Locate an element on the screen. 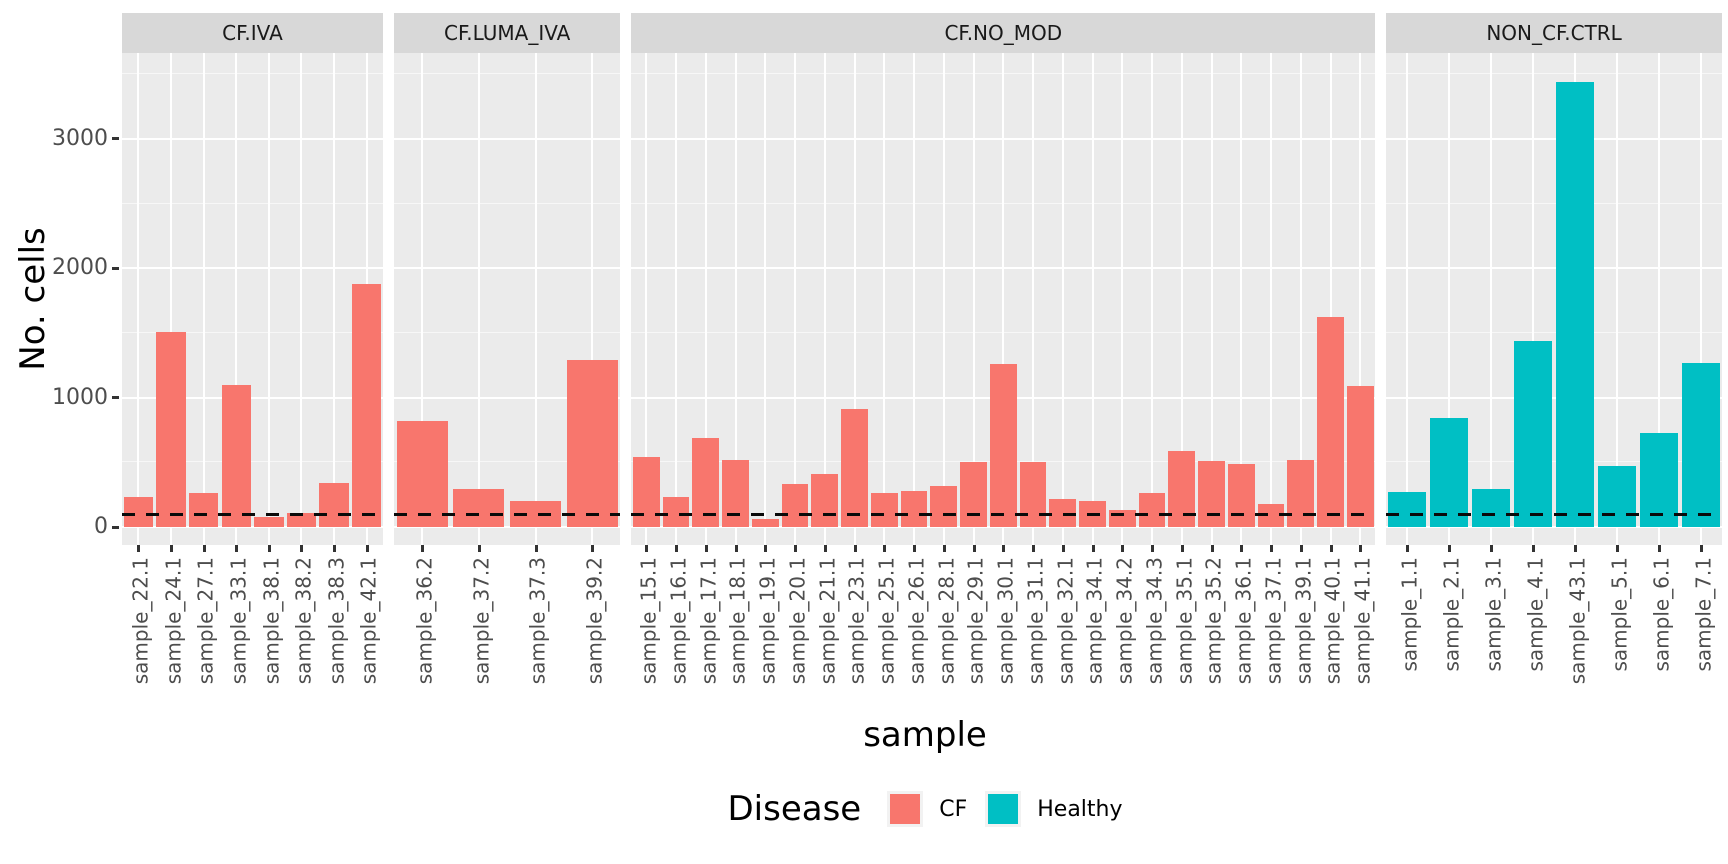 The image size is (1728, 864). bar-sample_38.3 is located at coordinates (334, 505).